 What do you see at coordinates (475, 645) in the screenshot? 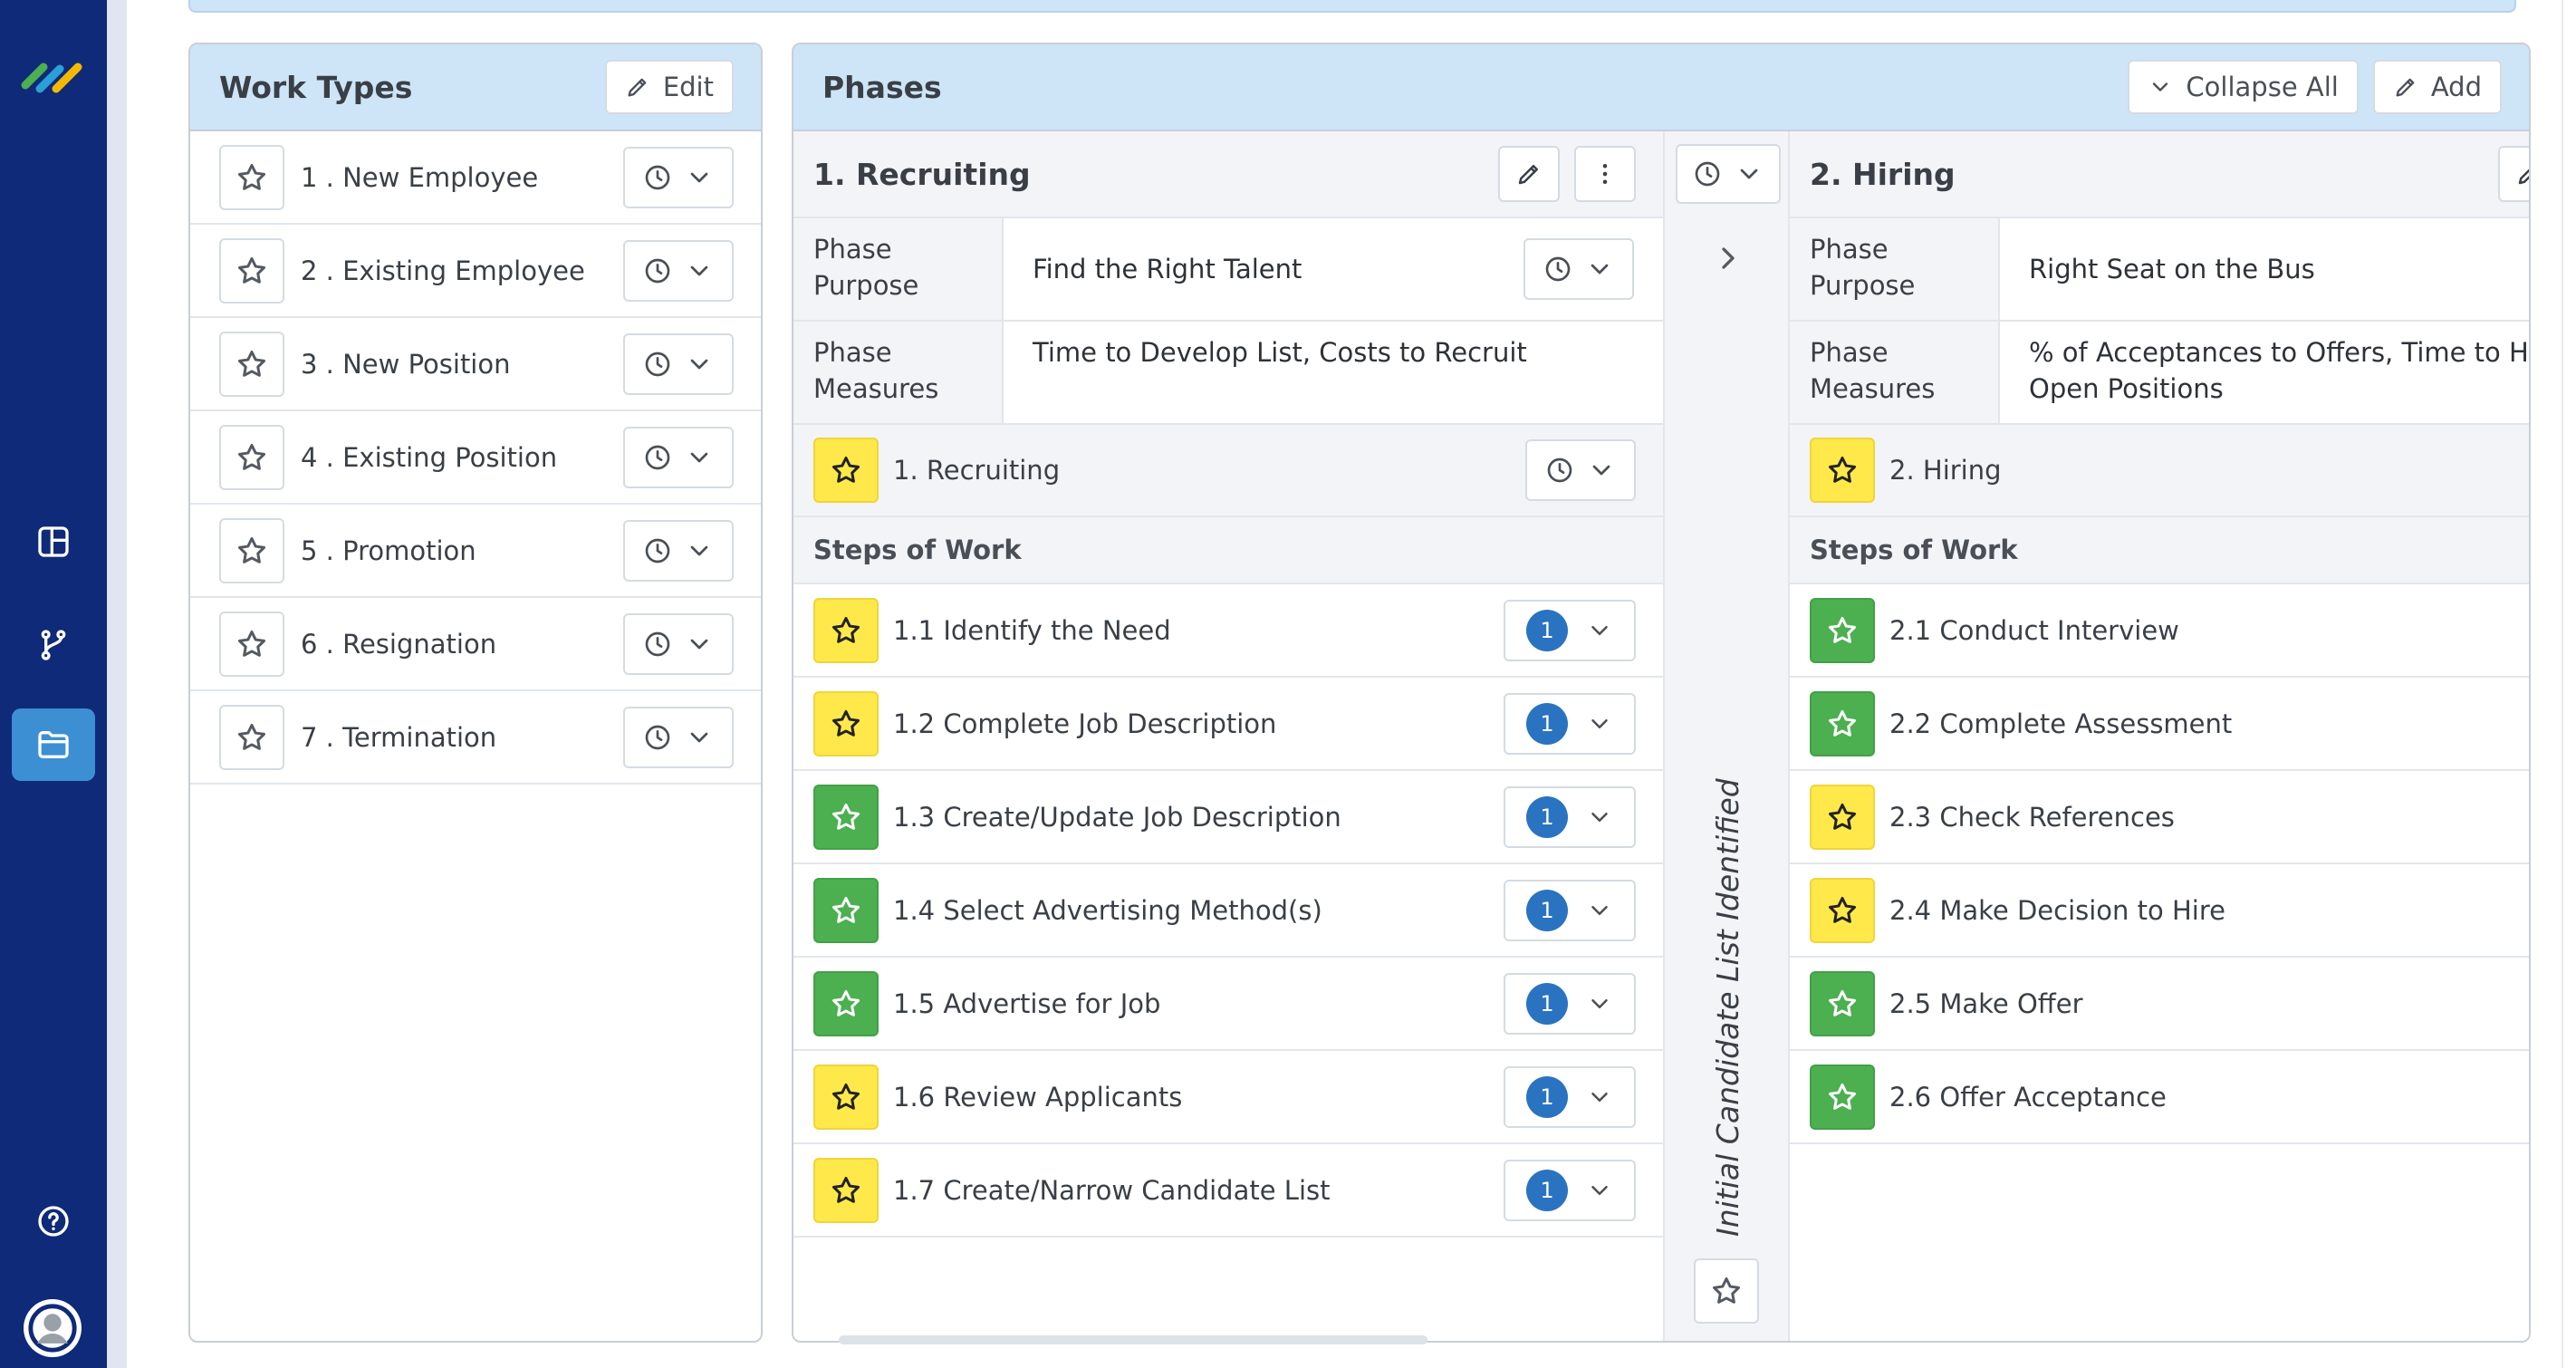
I see `work-type-item: 6 . Resignation` at bounding box center [475, 645].